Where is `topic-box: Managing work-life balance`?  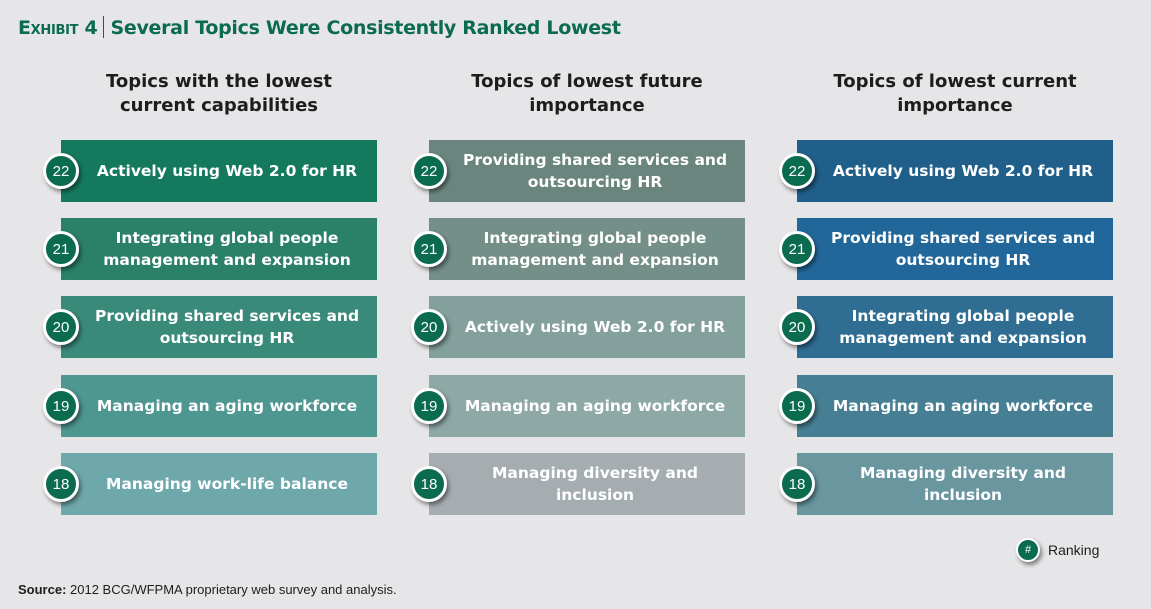
topic-box: Managing work-life balance is located at coordinates (219, 484).